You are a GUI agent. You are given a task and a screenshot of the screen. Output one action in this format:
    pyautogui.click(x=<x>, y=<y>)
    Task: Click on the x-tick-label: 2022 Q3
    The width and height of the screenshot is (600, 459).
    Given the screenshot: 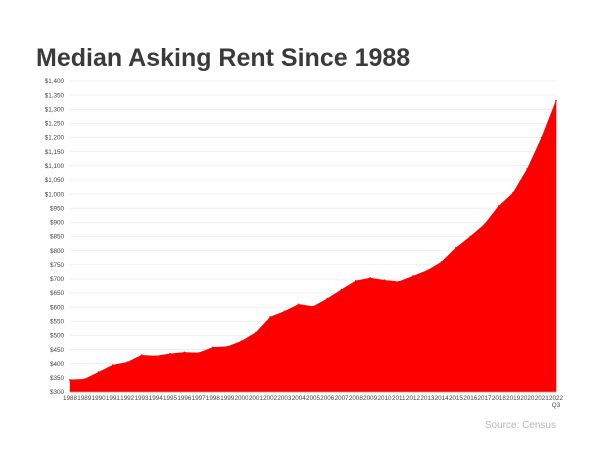 What is the action you would take?
    pyautogui.click(x=556, y=402)
    